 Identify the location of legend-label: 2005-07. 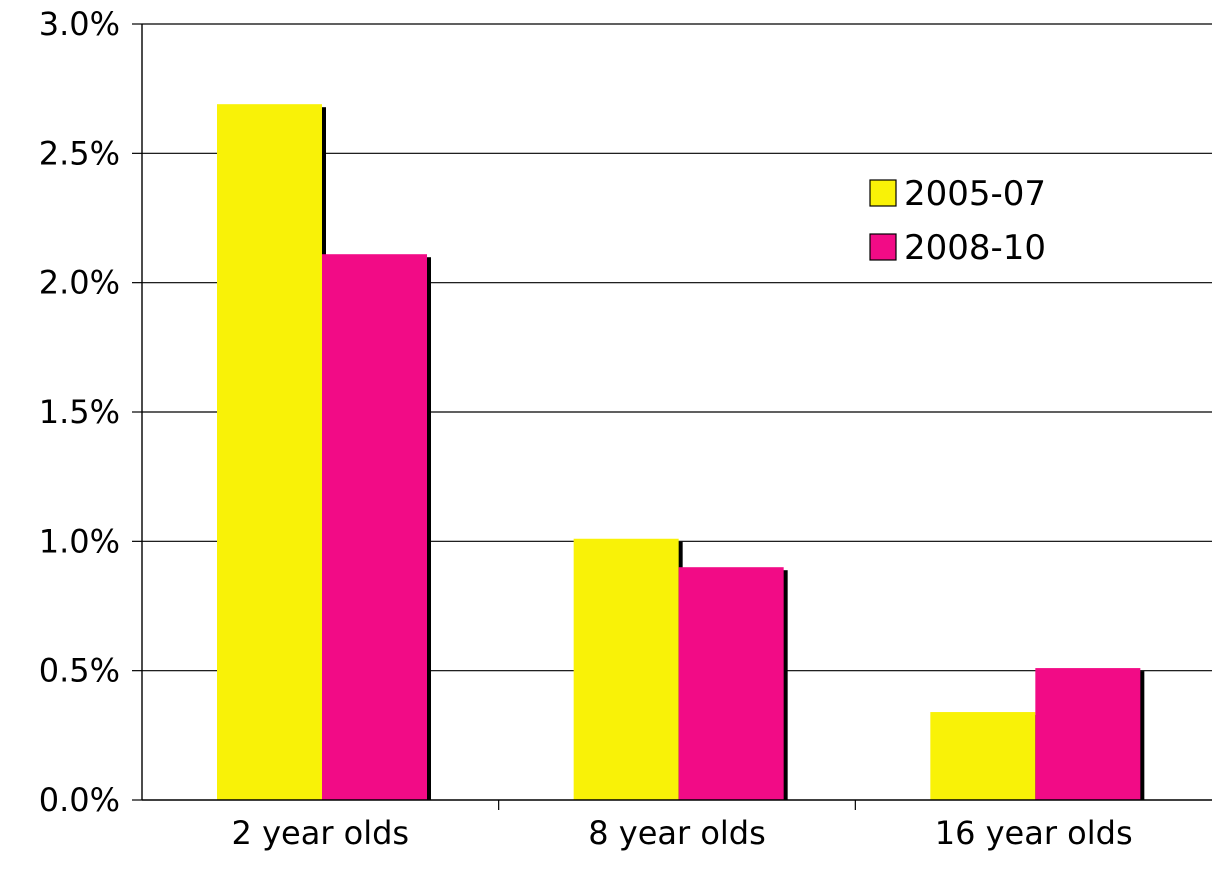
(975, 194).